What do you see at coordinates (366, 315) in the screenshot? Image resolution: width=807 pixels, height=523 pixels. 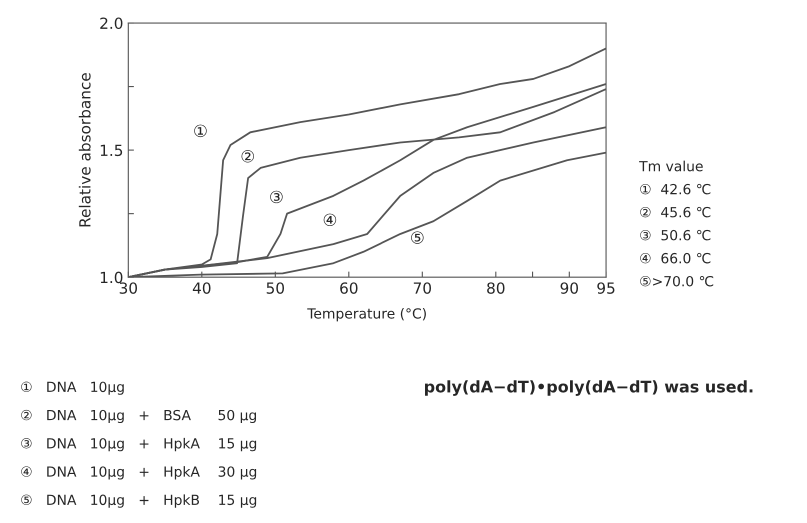 I see `x-axis-title: Temperature (°C)` at bounding box center [366, 315].